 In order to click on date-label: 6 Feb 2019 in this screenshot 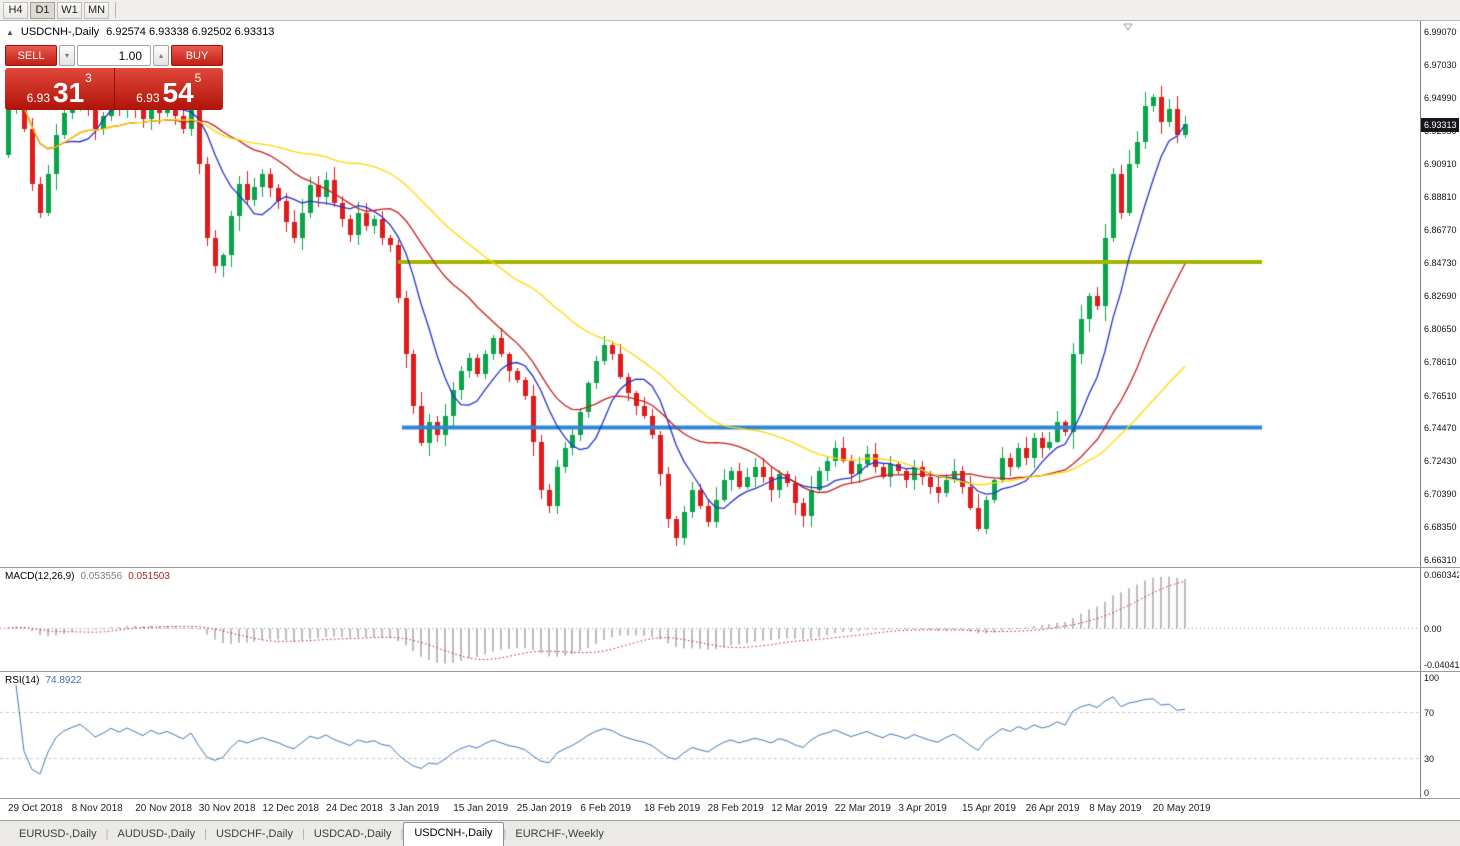, I will do `click(605, 808)`.